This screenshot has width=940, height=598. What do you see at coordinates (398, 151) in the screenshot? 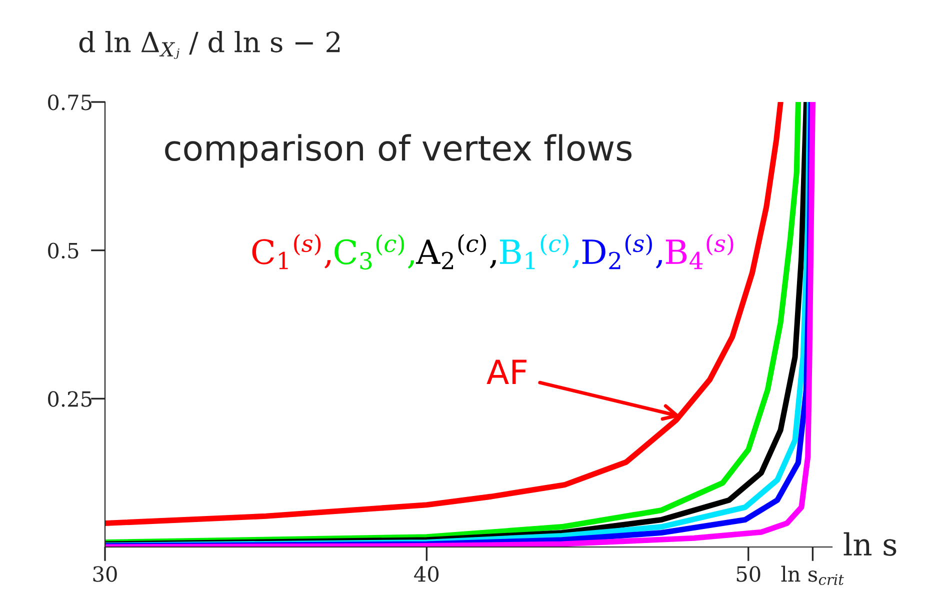
I see `text: comparison of vertex flows` at bounding box center [398, 151].